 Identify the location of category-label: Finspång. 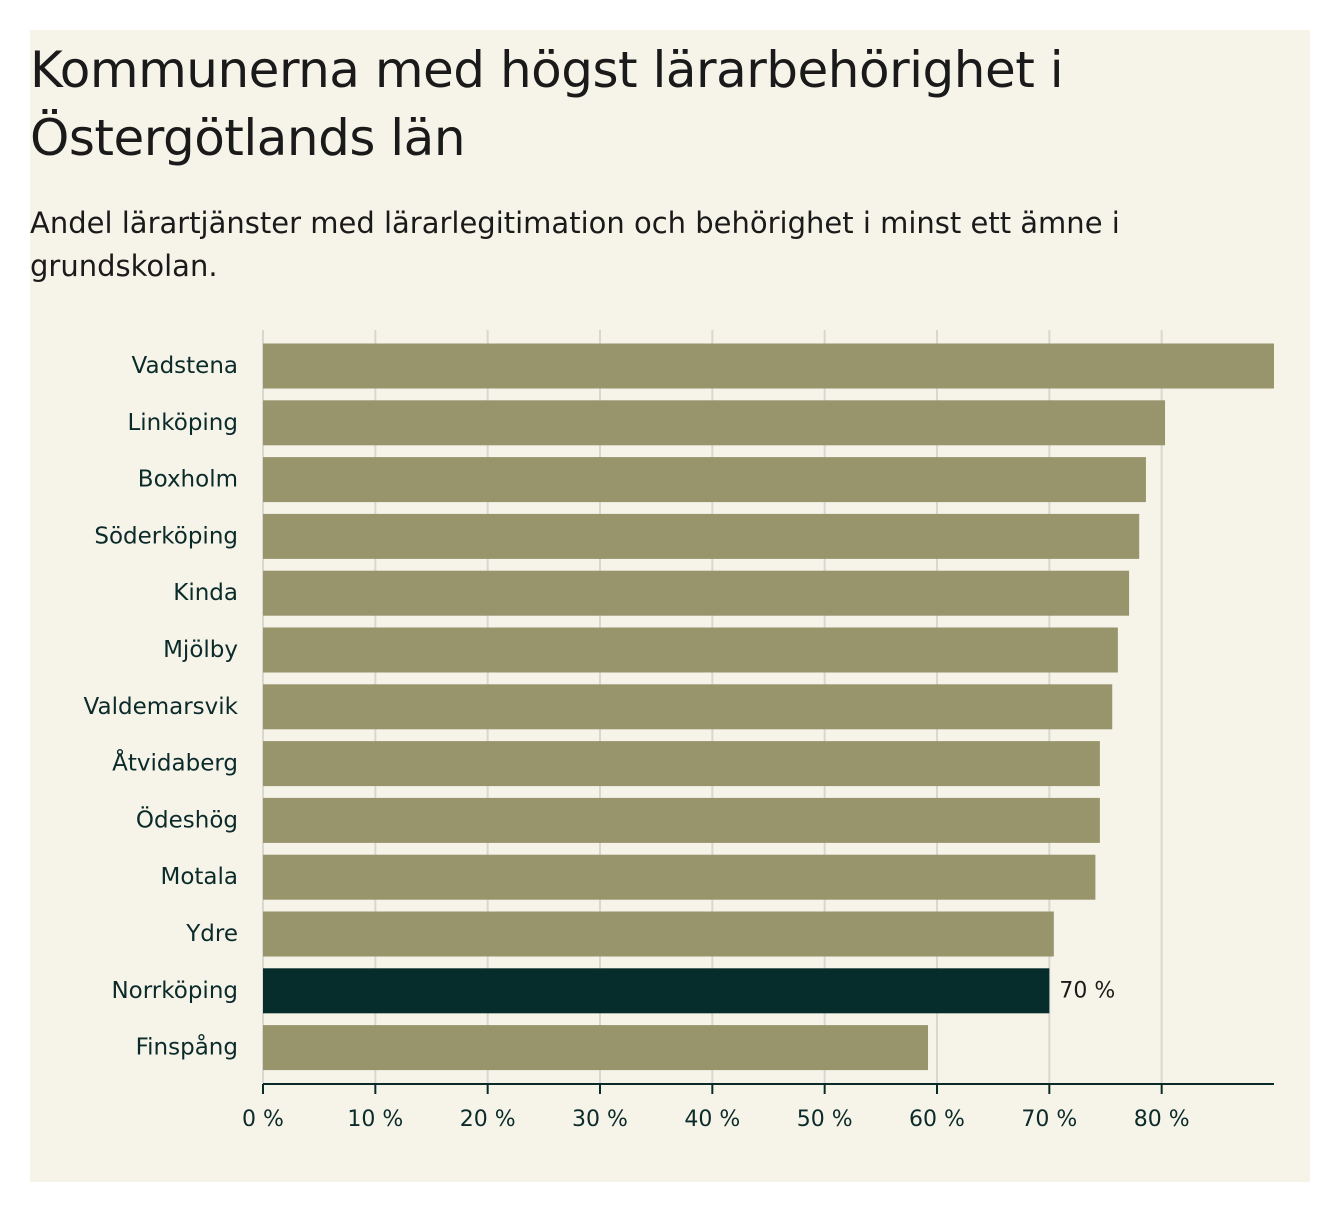
(187, 1047).